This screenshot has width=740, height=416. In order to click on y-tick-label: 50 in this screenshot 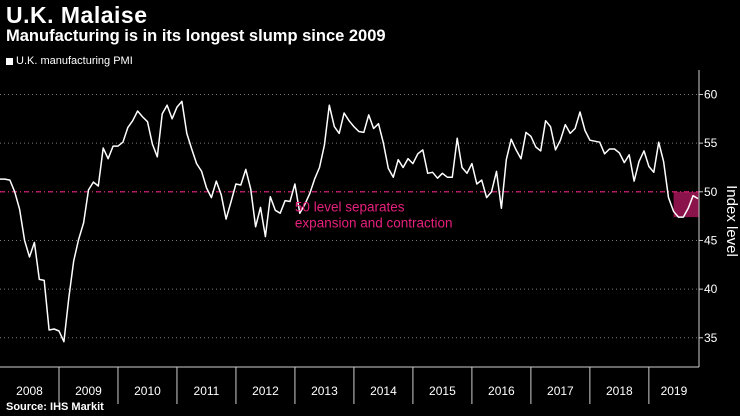, I will do `click(711, 192)`.